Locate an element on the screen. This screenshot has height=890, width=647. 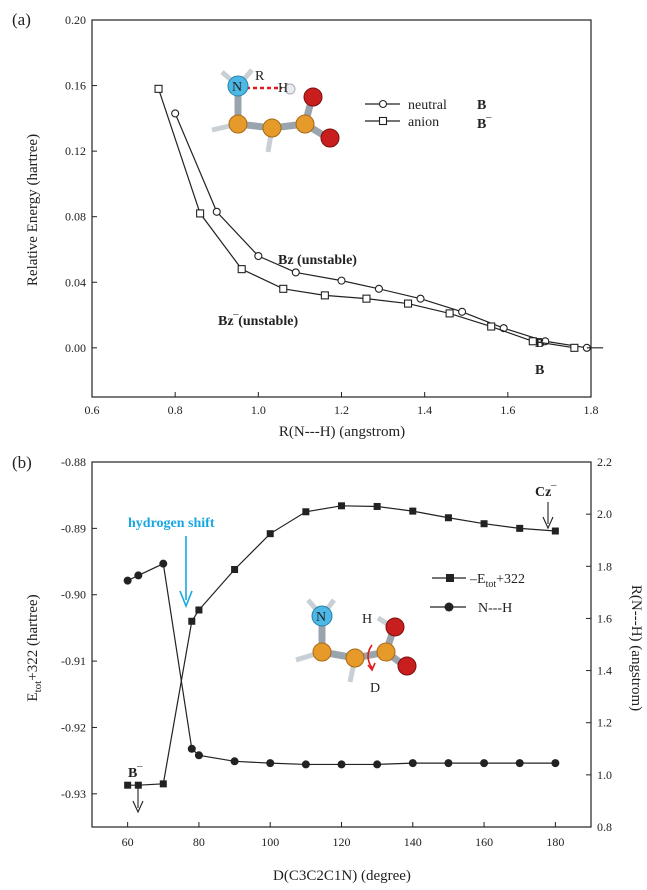
b-ytick-label: -0.91 is located at coordinates (73, 661).